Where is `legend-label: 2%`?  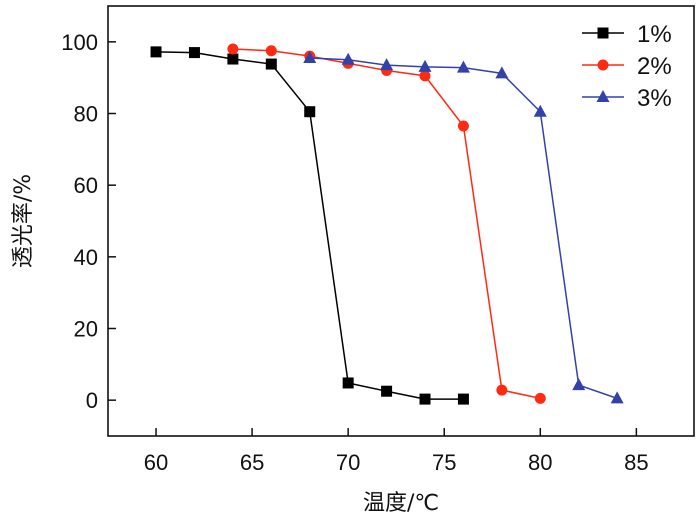
legend-label: 2% is located at coordinates (654, 66).